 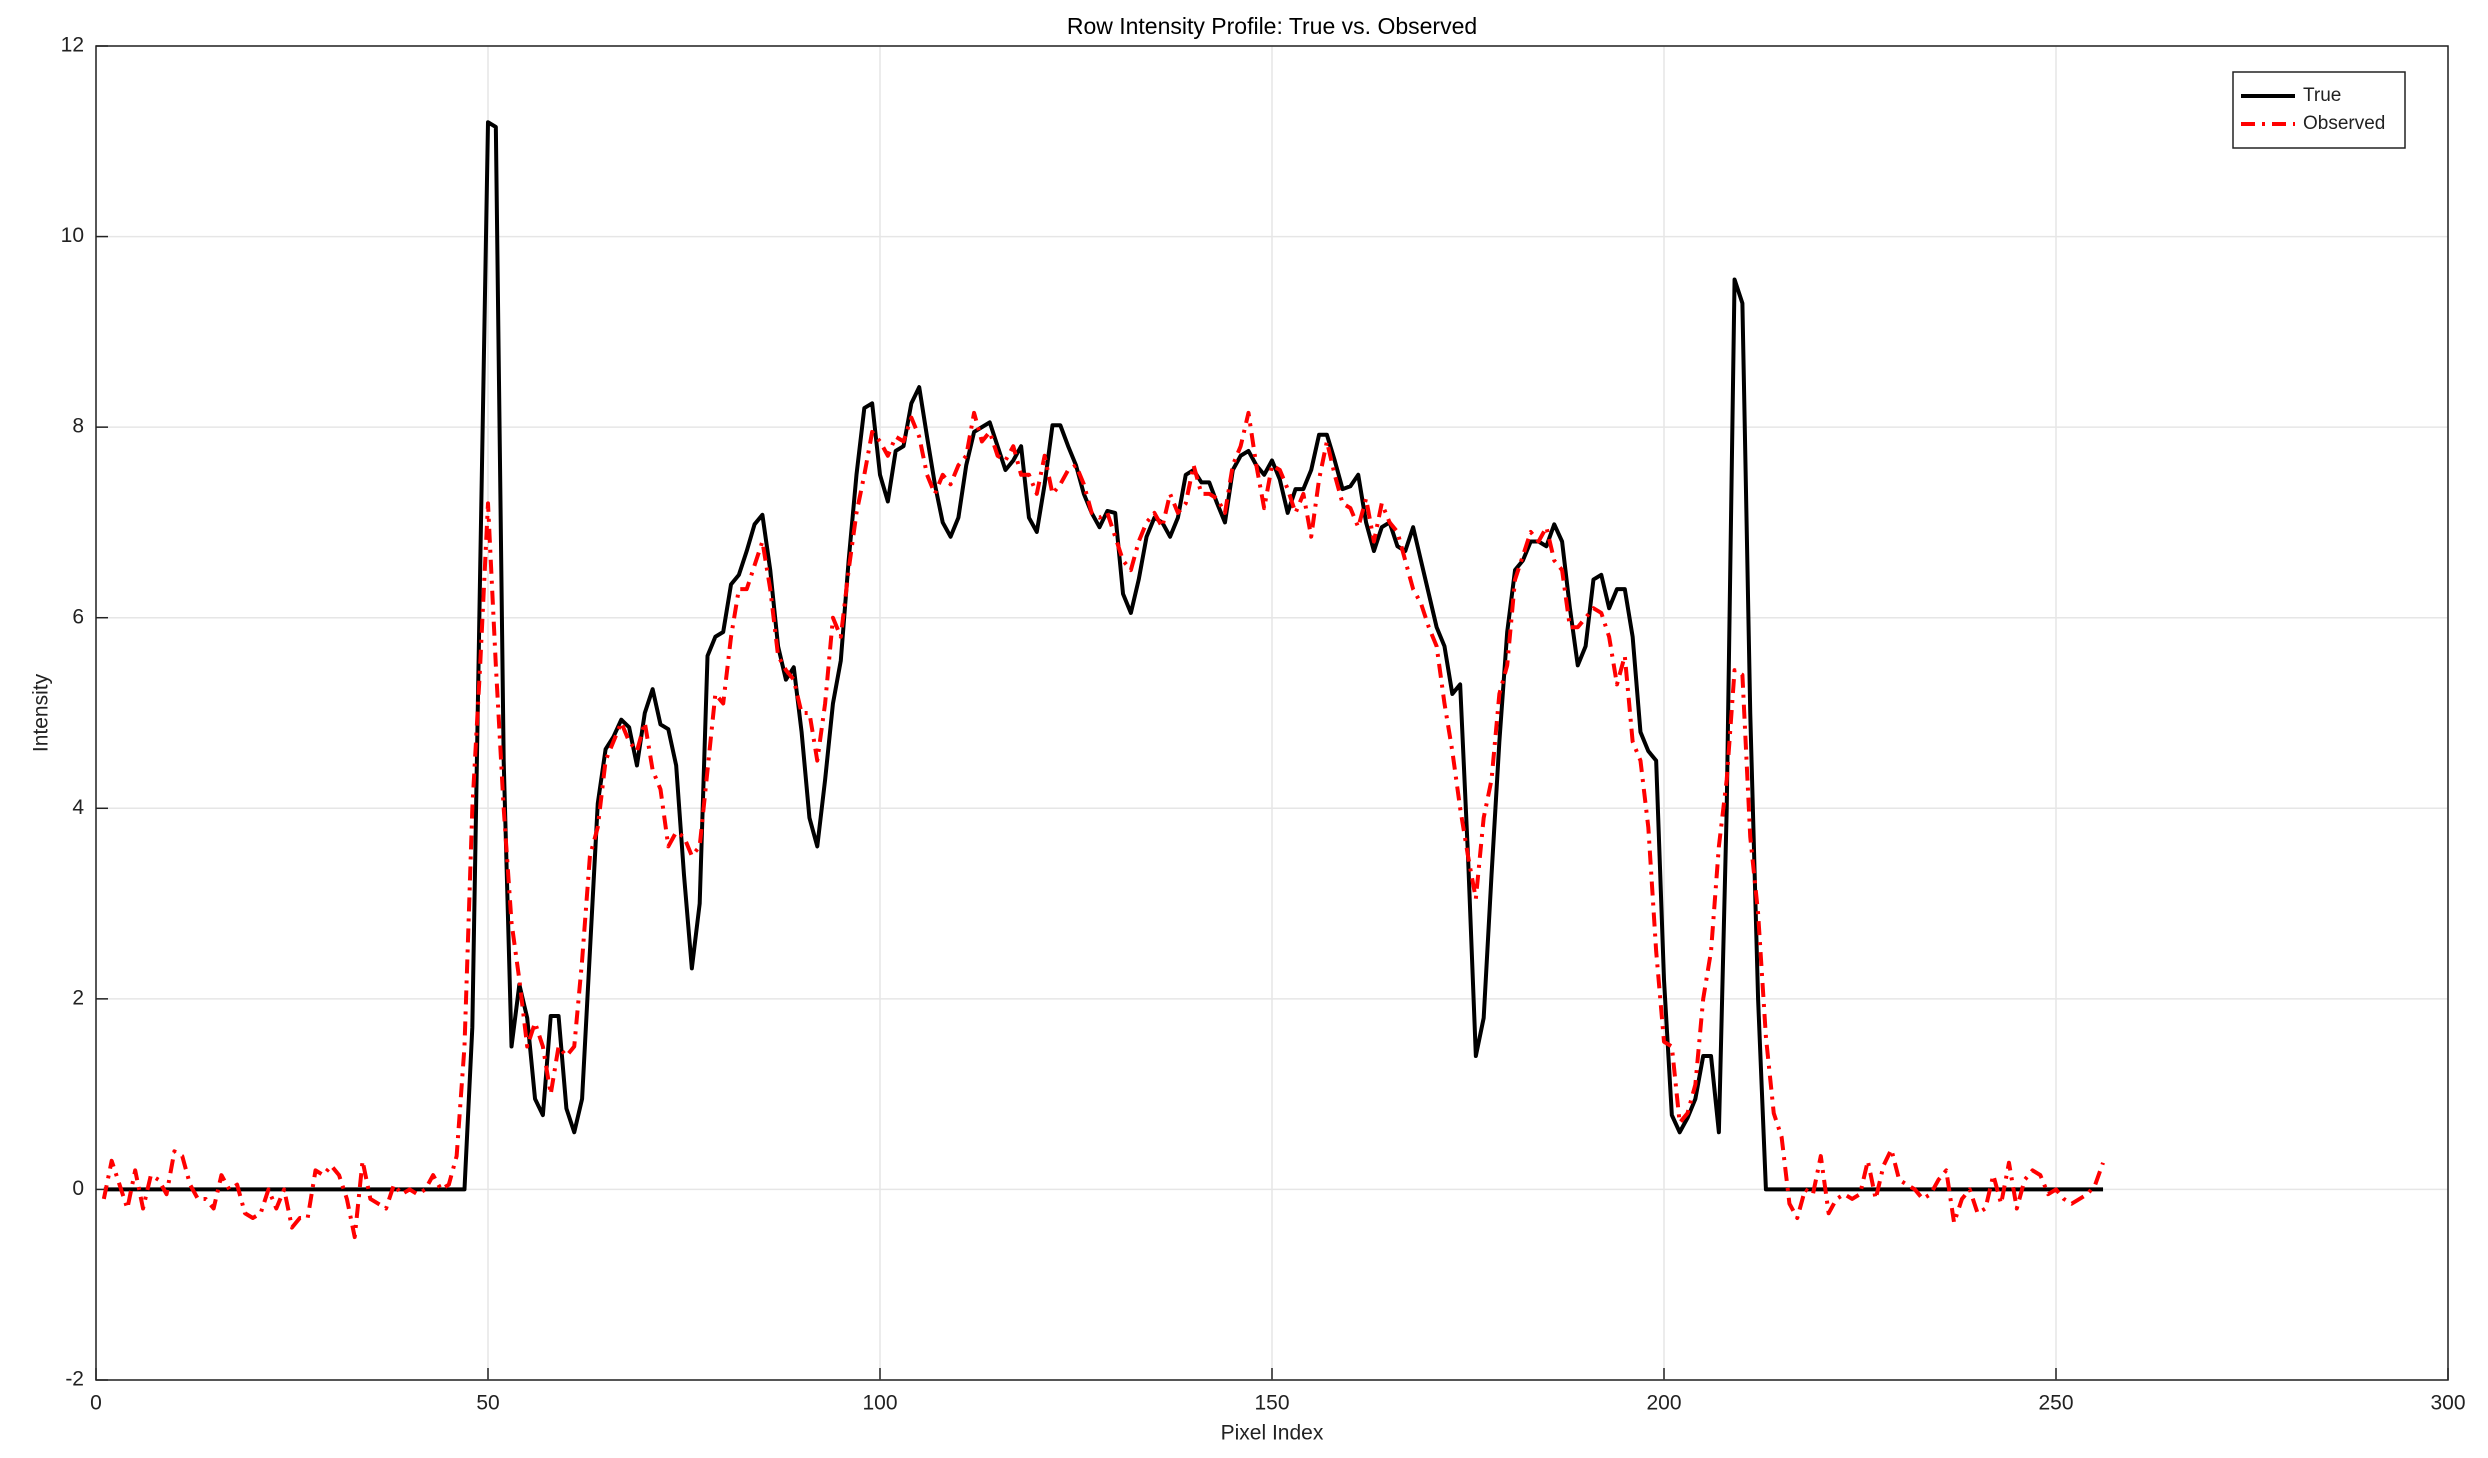 I want to click on x-tick-label: 0, so click(x=96, y=1403).